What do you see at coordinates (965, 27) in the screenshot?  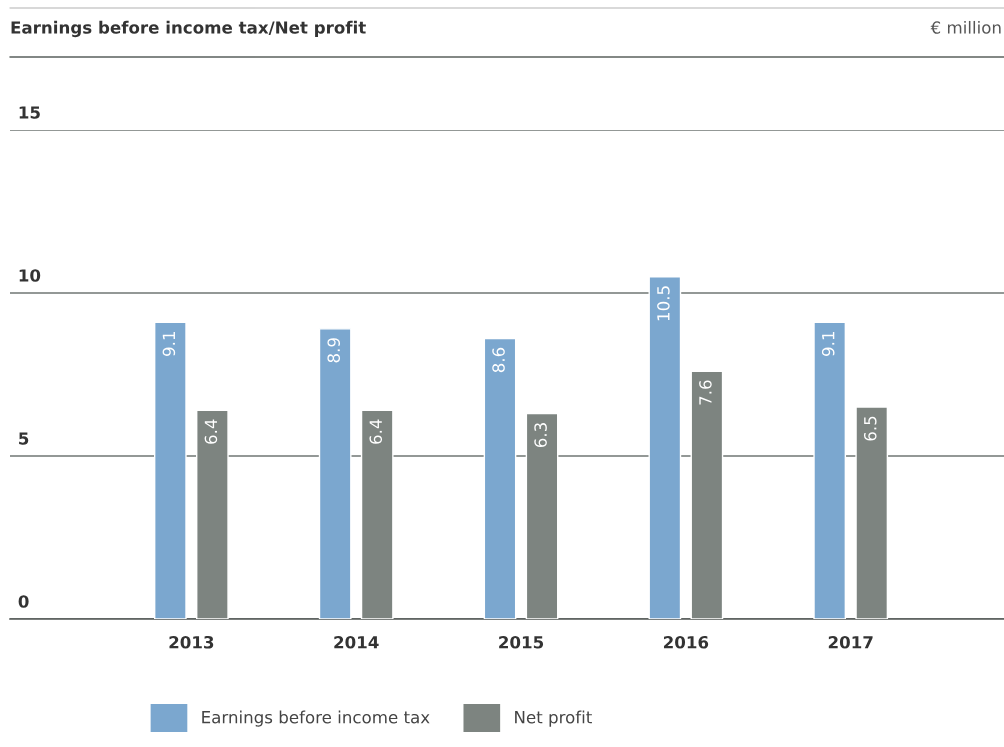 I see `chart-subtitle: € million` at bounding box center [965, 27].